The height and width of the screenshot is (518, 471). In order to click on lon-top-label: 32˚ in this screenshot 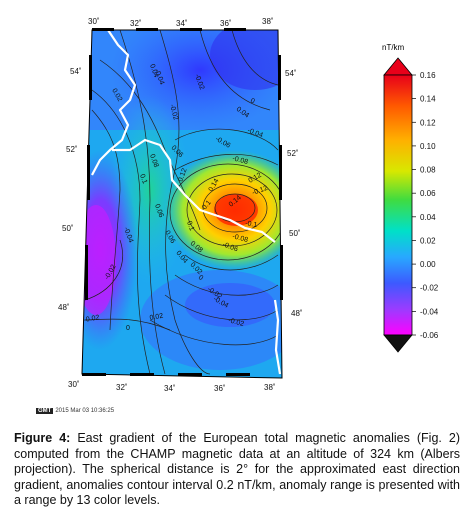, I will do `click(136, 23)`.